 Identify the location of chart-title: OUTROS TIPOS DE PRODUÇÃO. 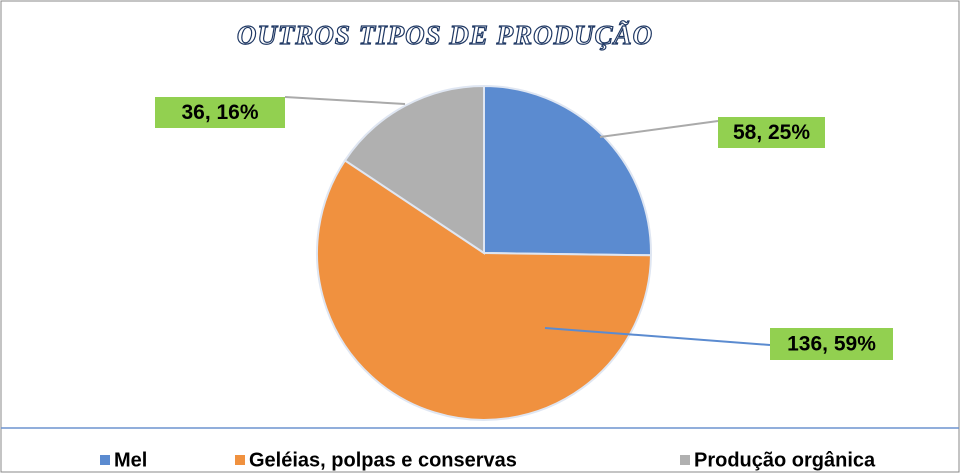
(445, 35).